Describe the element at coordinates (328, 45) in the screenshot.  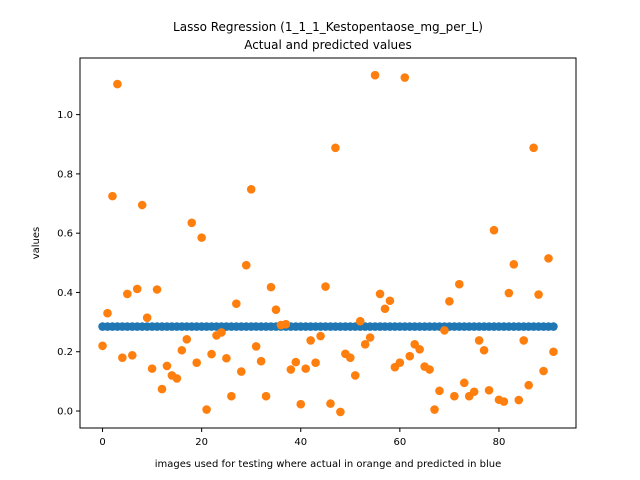
I see `chart-title-line-2: Actual and predicted values` at that location.